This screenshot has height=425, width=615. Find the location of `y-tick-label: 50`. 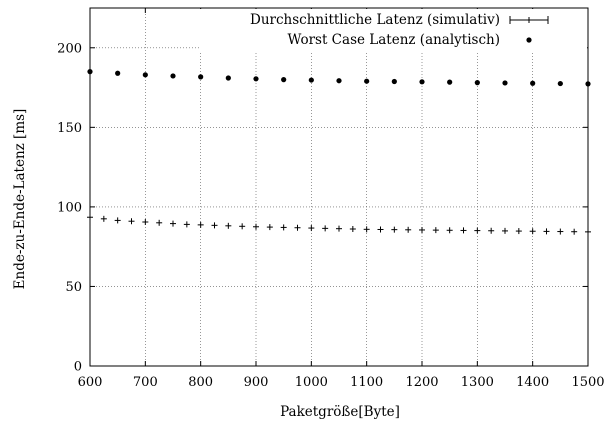

y-tick-label: 50 is located at coordinates (73, 287).